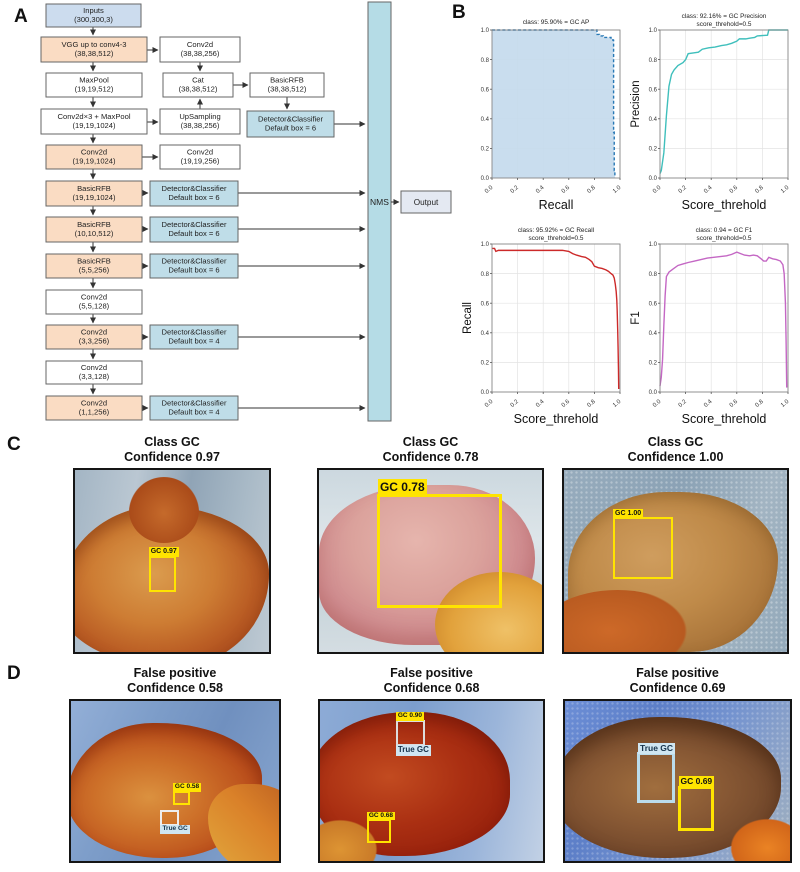 Image resolution: width=800 pixels, height=872 pixels. Describe the element at coordinates (94, 412) in the screenshot. I see `svg-text: (1,1,256)` at that location.